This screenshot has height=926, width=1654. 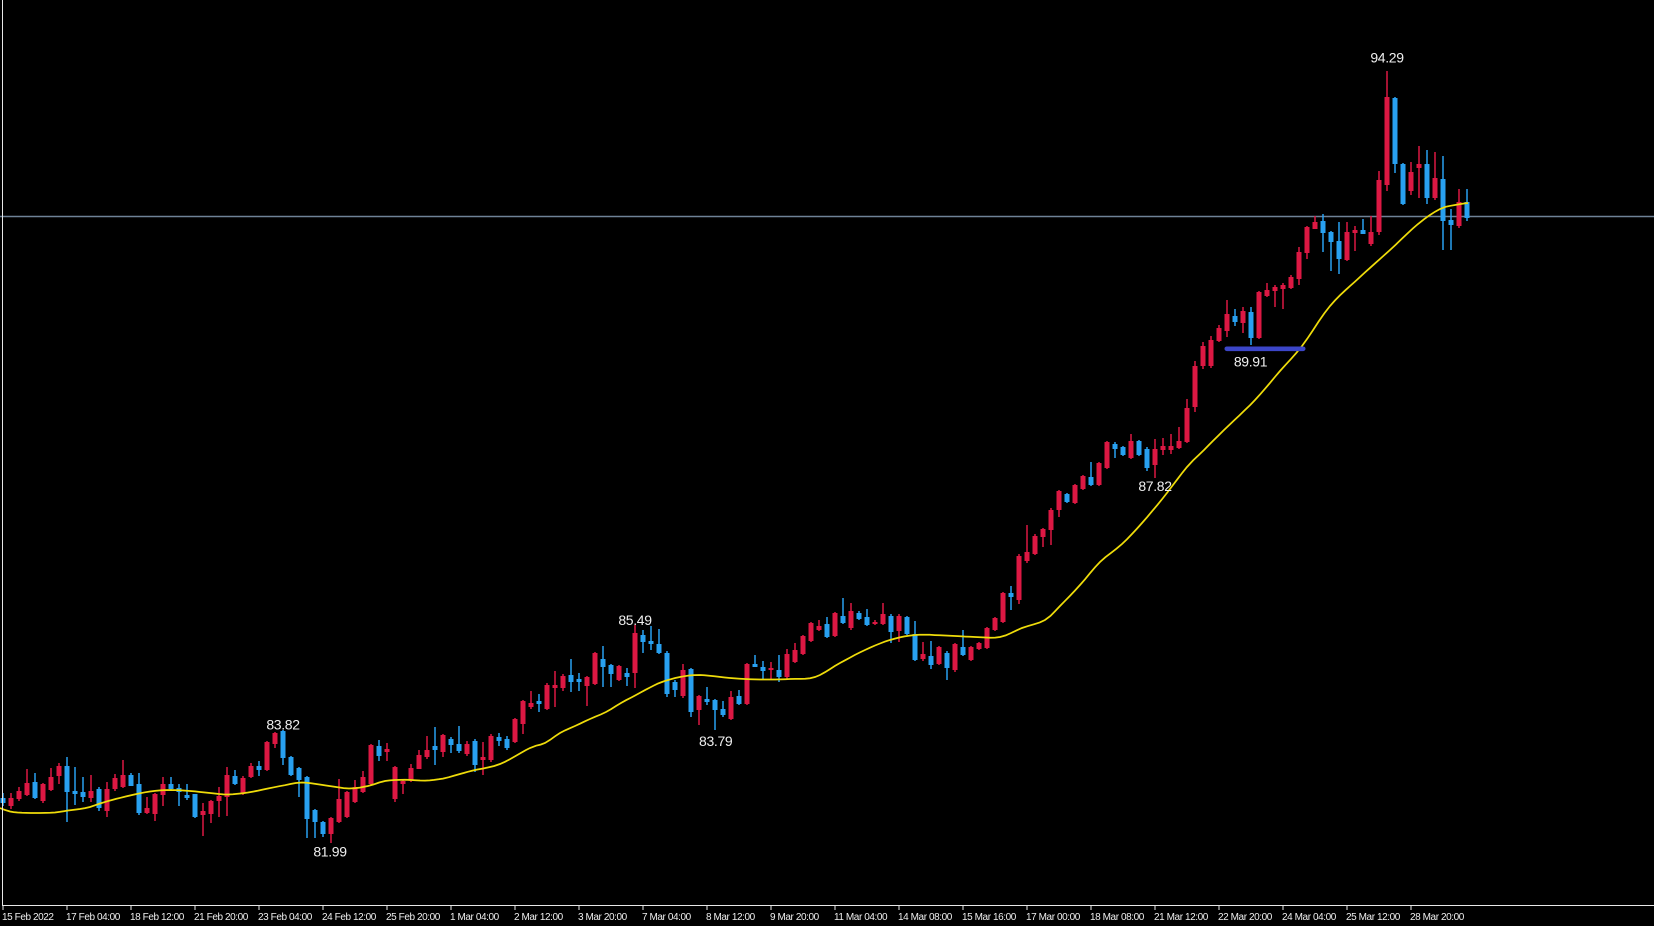 I want to click on svg-text: 85.49, so click(x=635, y=620).